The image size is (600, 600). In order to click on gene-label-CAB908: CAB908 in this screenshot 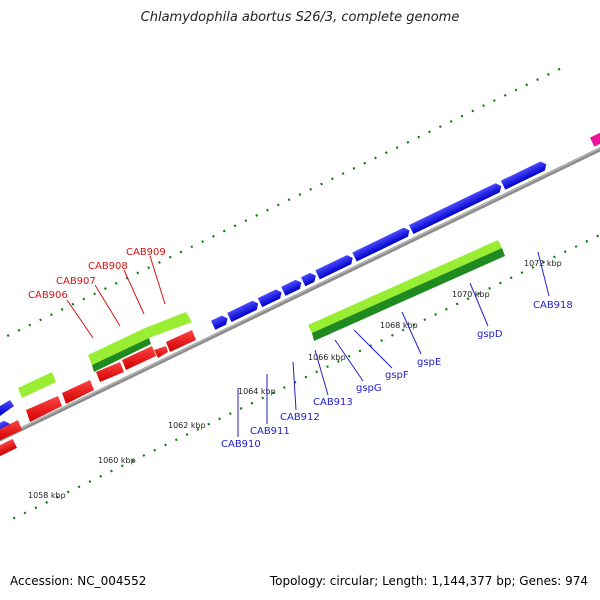, I will do `click(108, 266)`.